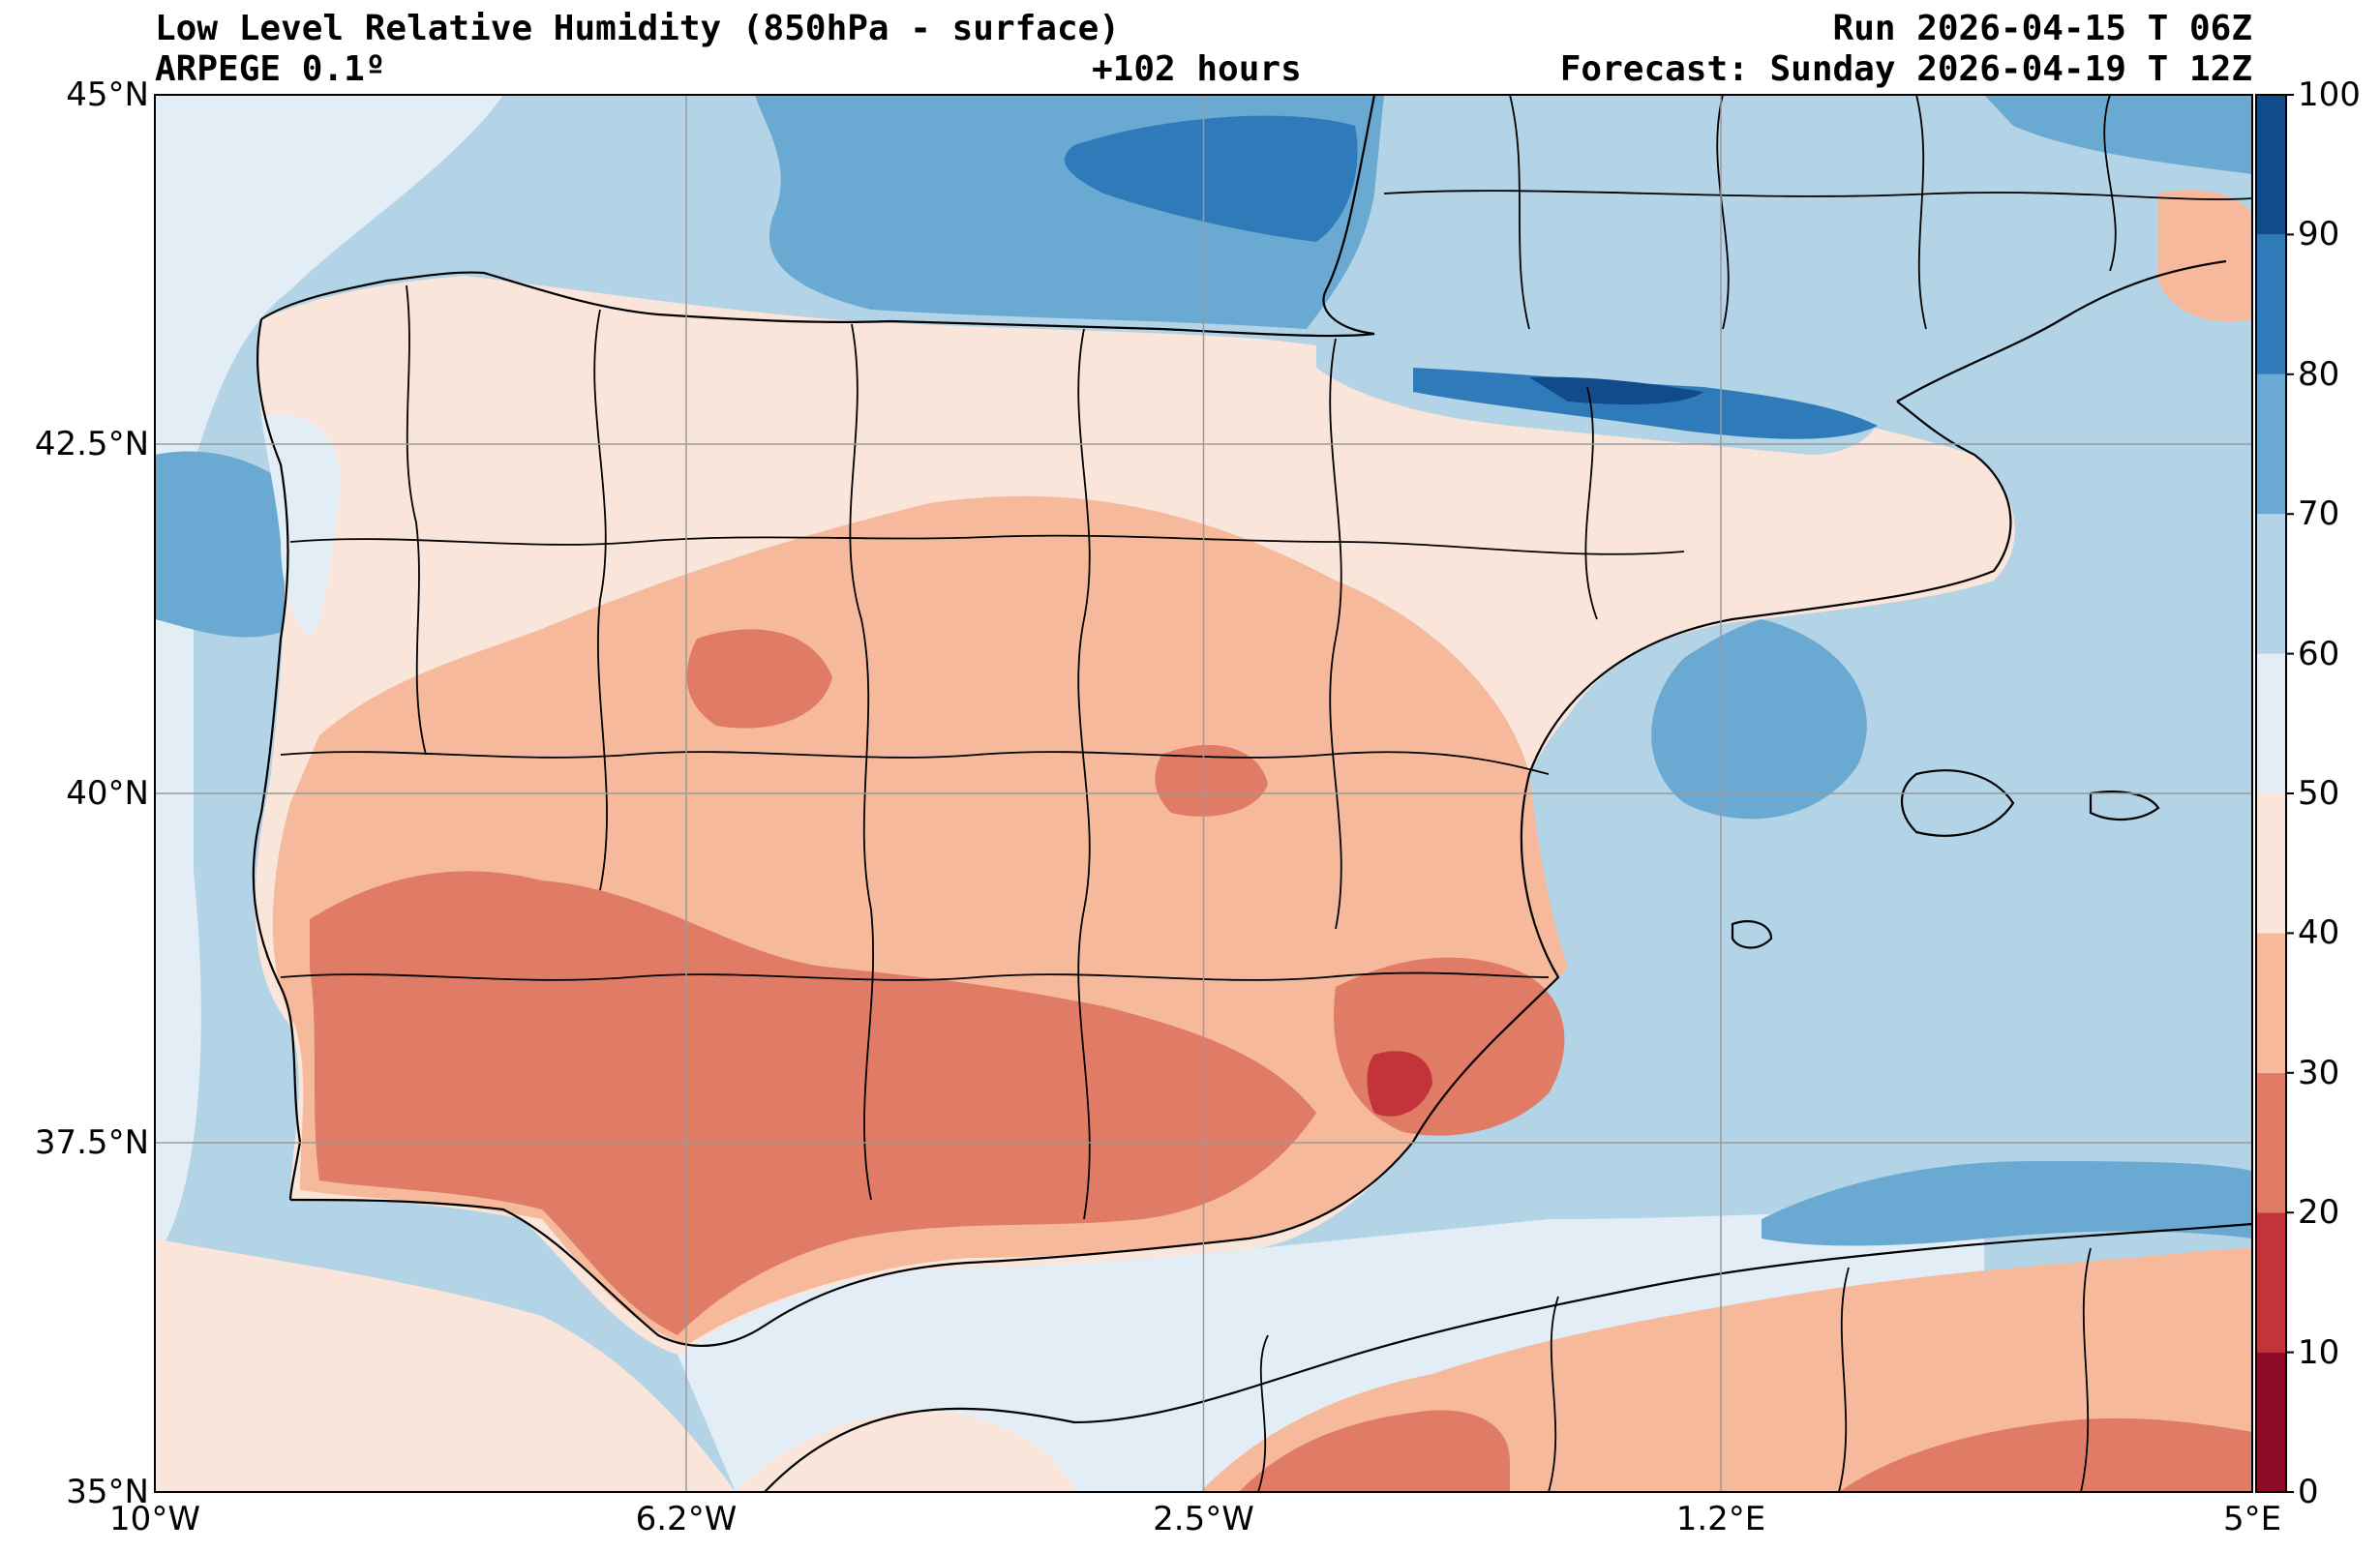 This screenshot has height=1552, width=2380. What do you see at coordinates (1400, 1084) in the screenshot?
I see `murcia-very-dry` at bounding box center [1400, 1084].